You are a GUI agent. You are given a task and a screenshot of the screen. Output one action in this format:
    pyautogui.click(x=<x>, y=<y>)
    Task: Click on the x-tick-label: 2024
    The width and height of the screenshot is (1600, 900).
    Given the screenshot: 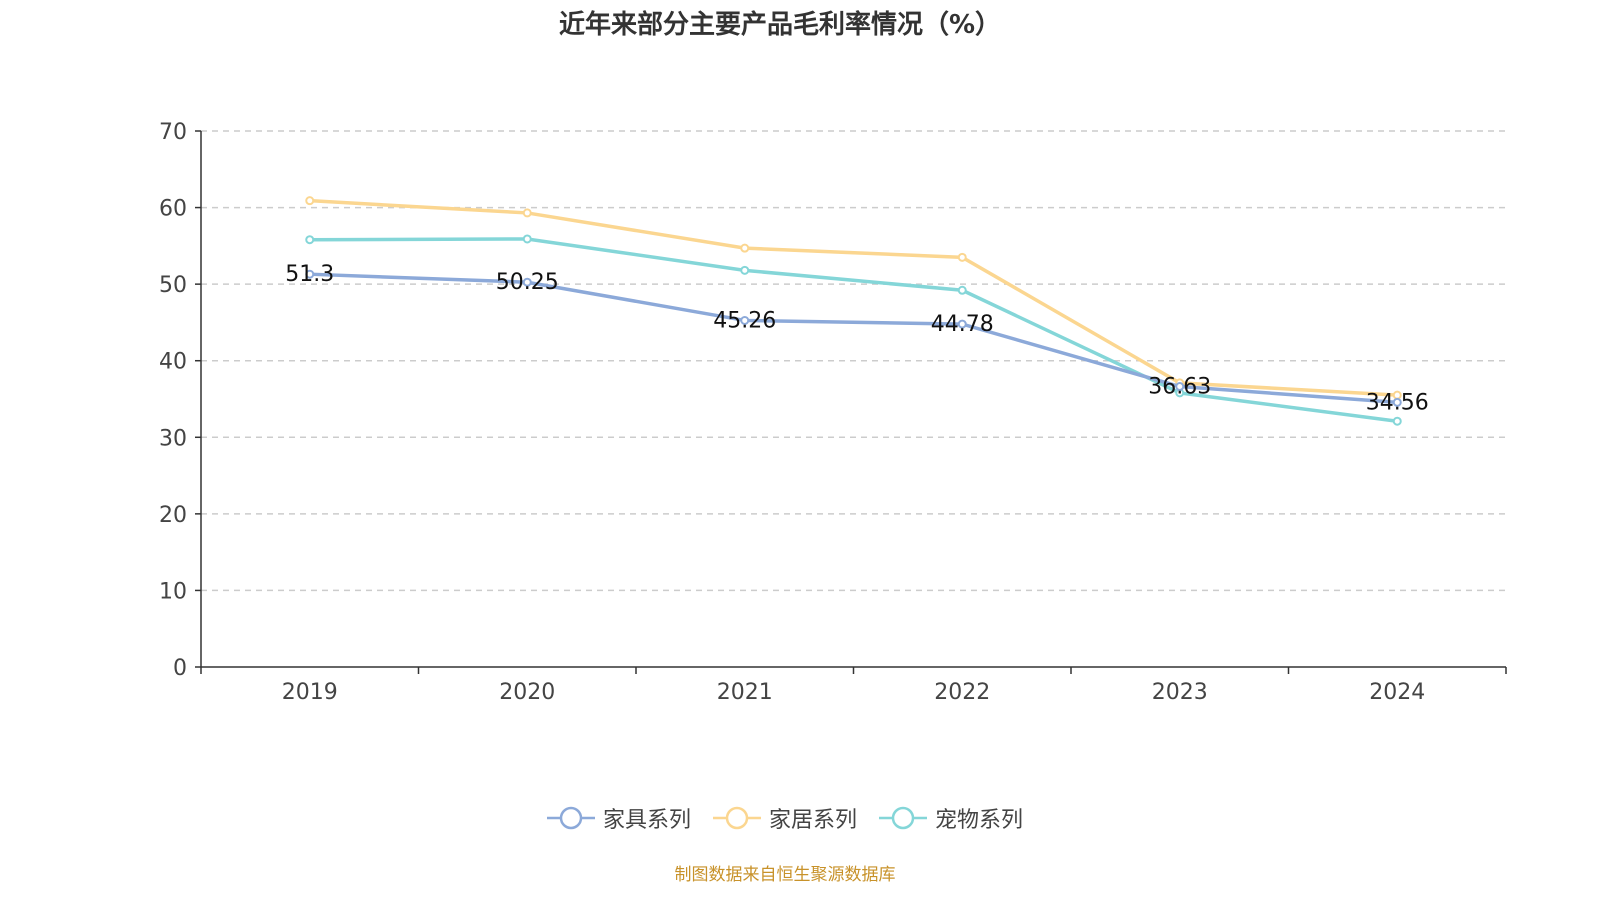 What is the action you would take?
    pyautogui.click(x=1397, y=692)
    